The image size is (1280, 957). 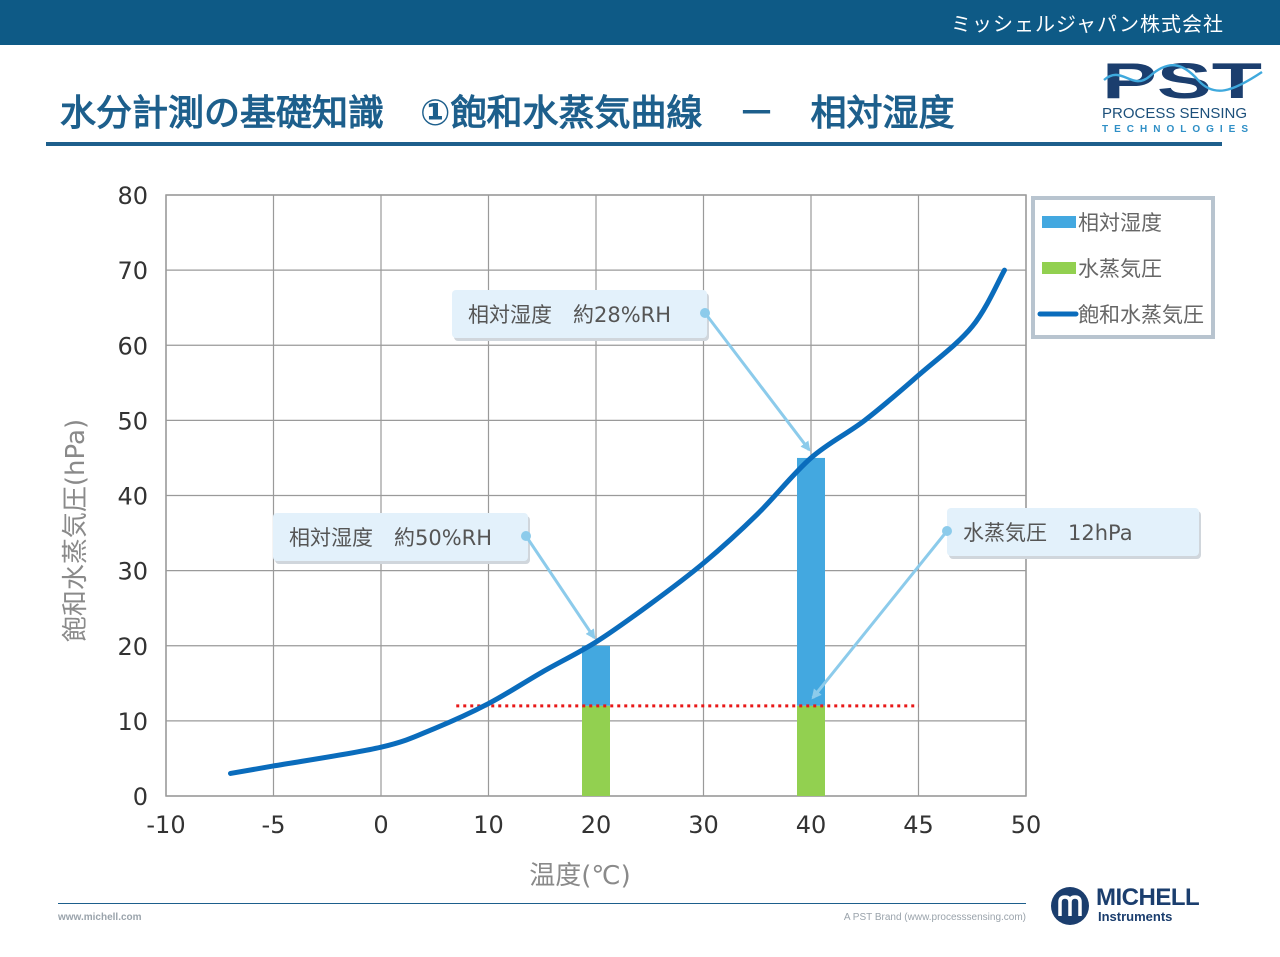 I want to click on y-tick-label: 40, so click(x=132, y=497).